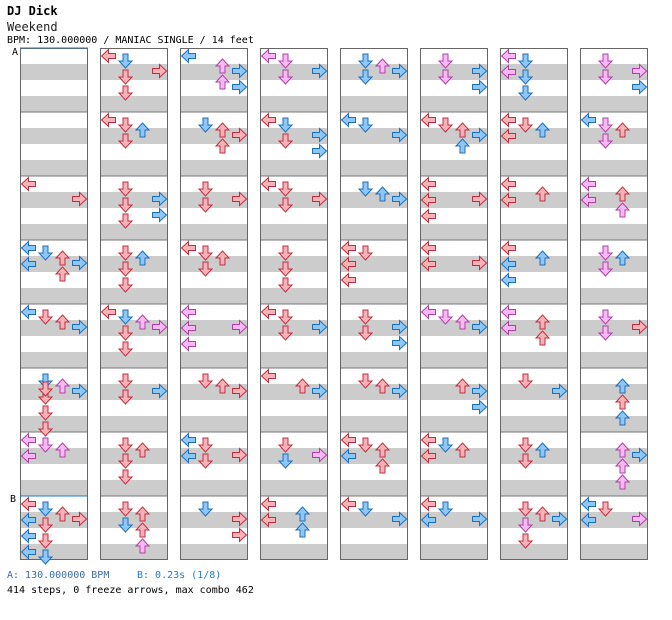 Image resolution: width=672 pixels, height=620 pixels. What do you see at coordinates (15, 52) in the screenshot?
I see `marker-a: A` at bounding box center [15, 52].